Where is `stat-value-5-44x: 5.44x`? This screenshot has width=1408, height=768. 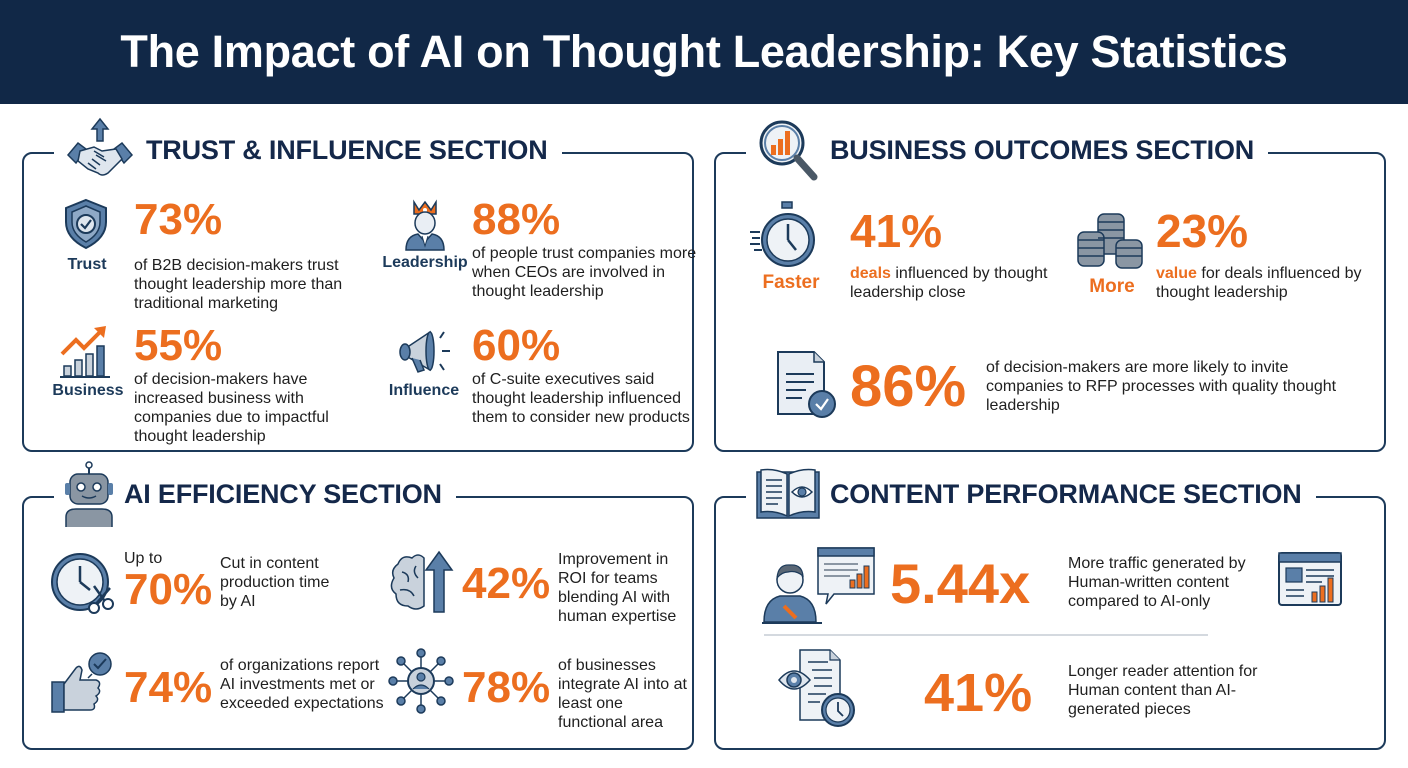 stat-value-5-44x: 5.44x is located at coordinates (960, 583).